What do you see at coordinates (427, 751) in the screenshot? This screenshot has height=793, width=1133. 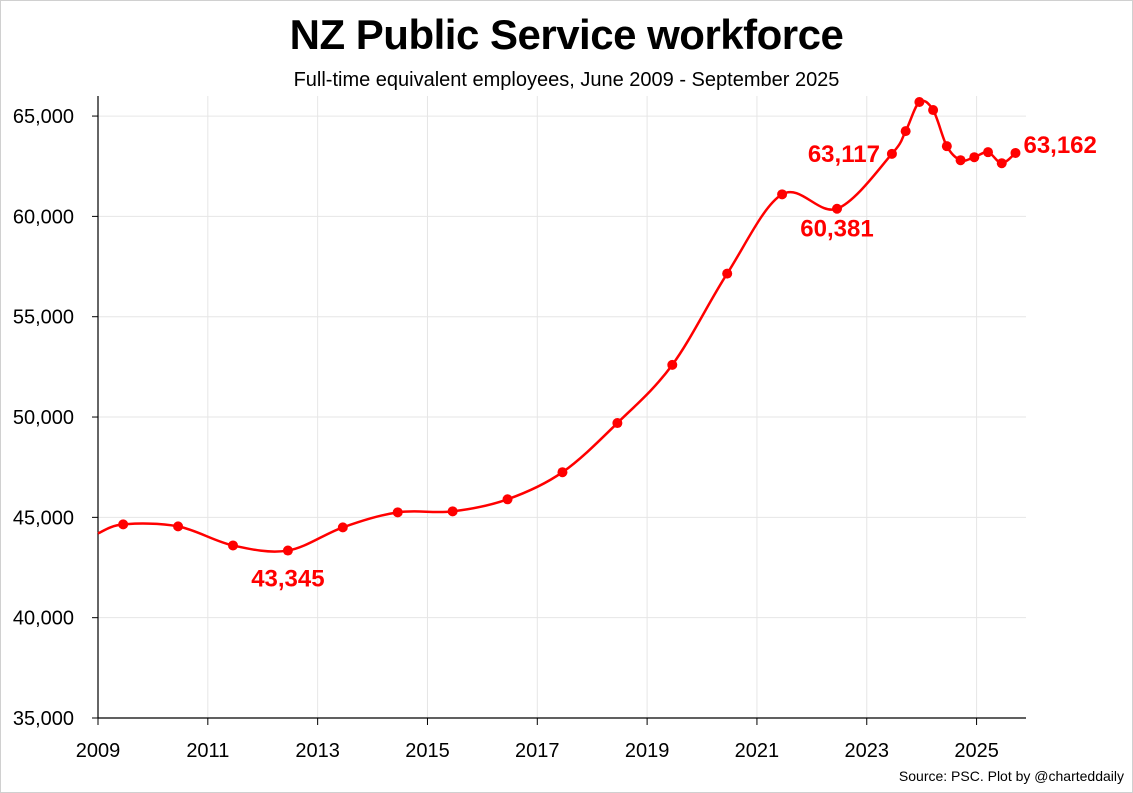 I see `x-tick-label: 2015` at bounding box center [427, 751].